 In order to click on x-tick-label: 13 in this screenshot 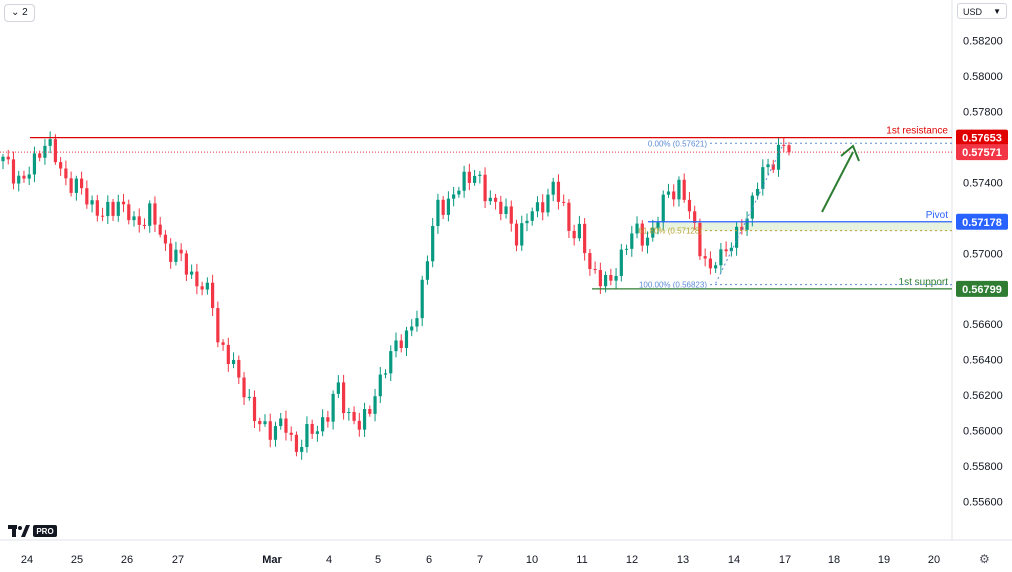, I will do `click(683, 560)`.